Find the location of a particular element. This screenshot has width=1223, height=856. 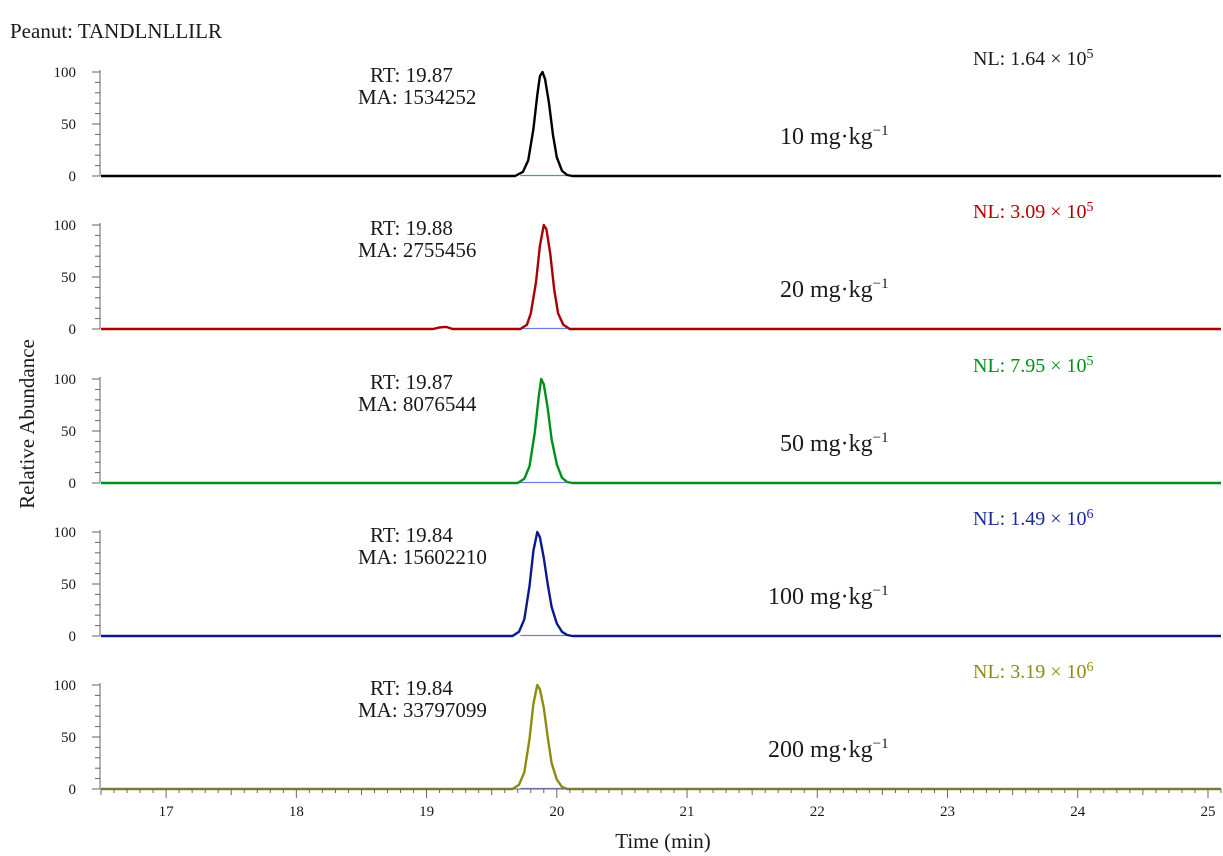

nl-label: NL: 3.19 × 106 is located at coordinates (1033, 671).